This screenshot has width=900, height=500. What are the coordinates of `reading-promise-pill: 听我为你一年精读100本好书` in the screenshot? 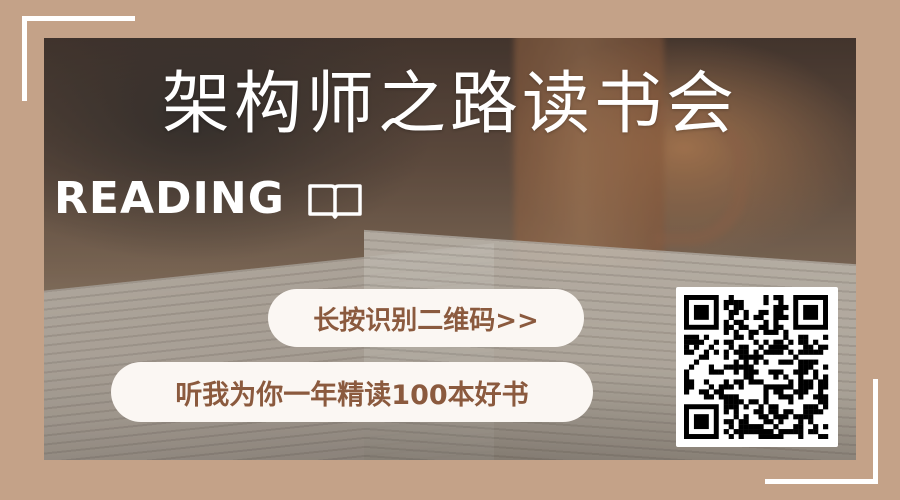 It's located at (352, 392).